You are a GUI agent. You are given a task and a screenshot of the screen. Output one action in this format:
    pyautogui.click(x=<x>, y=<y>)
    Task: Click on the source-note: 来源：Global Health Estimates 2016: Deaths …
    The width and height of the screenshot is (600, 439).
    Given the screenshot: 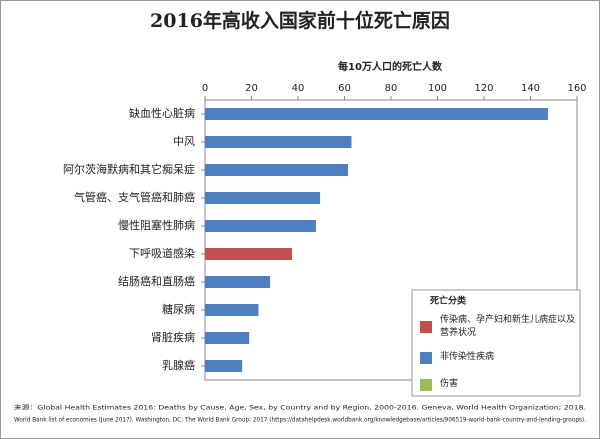 What is the action you would take?
    pyautogui.click(x=300, y=408)
    